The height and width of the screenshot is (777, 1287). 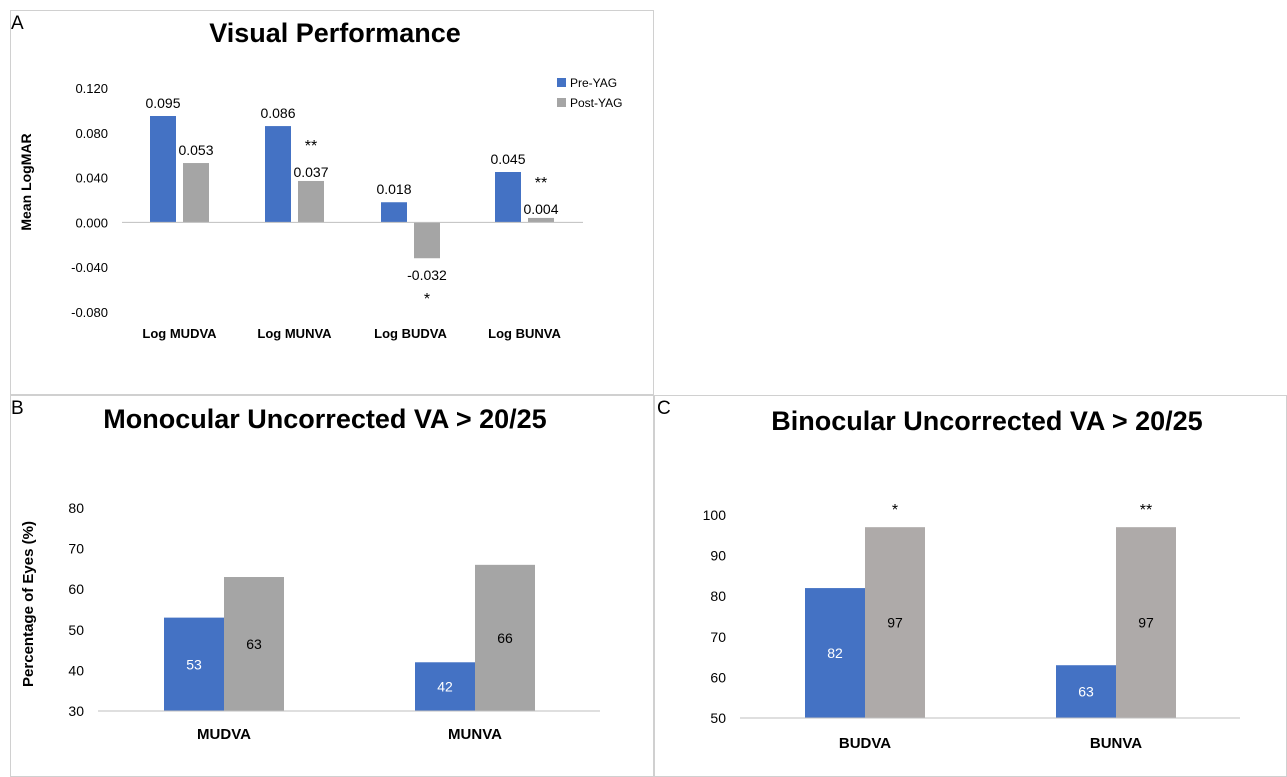 What do you see at coordinates (715, 515) in the screenshot?
I see `panel-c-ytick-label: 100` at bounding box center [715, 515].